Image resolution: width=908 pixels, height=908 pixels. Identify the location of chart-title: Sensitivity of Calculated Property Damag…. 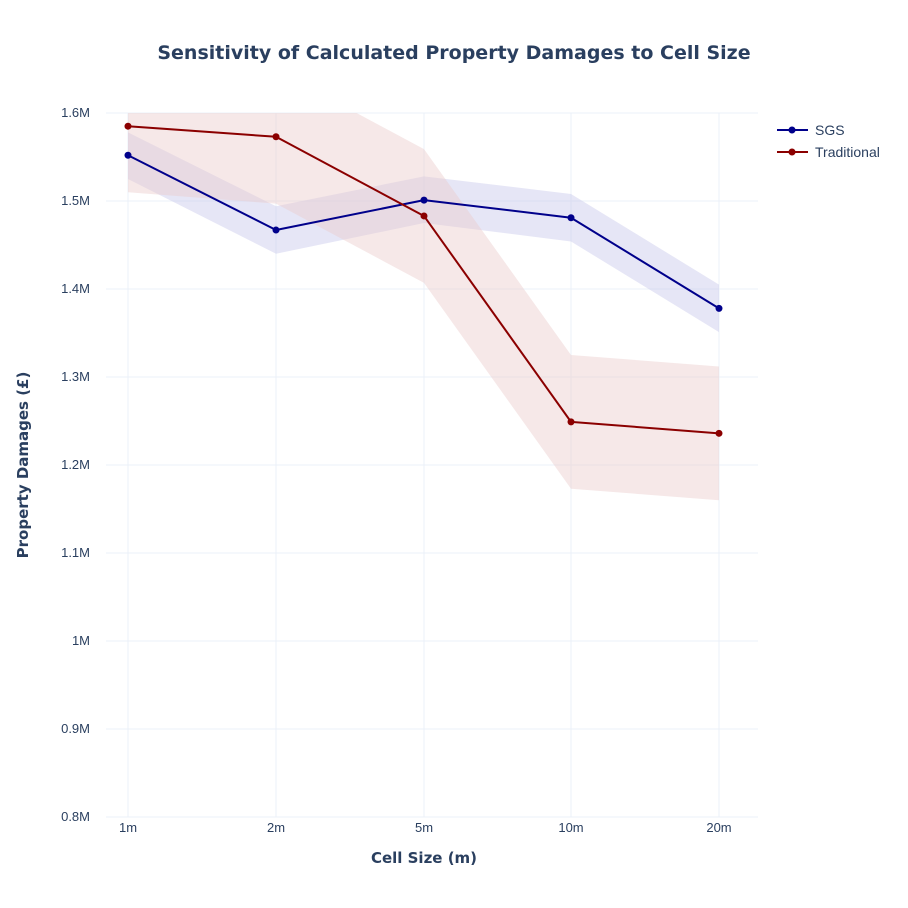
(453, 53).